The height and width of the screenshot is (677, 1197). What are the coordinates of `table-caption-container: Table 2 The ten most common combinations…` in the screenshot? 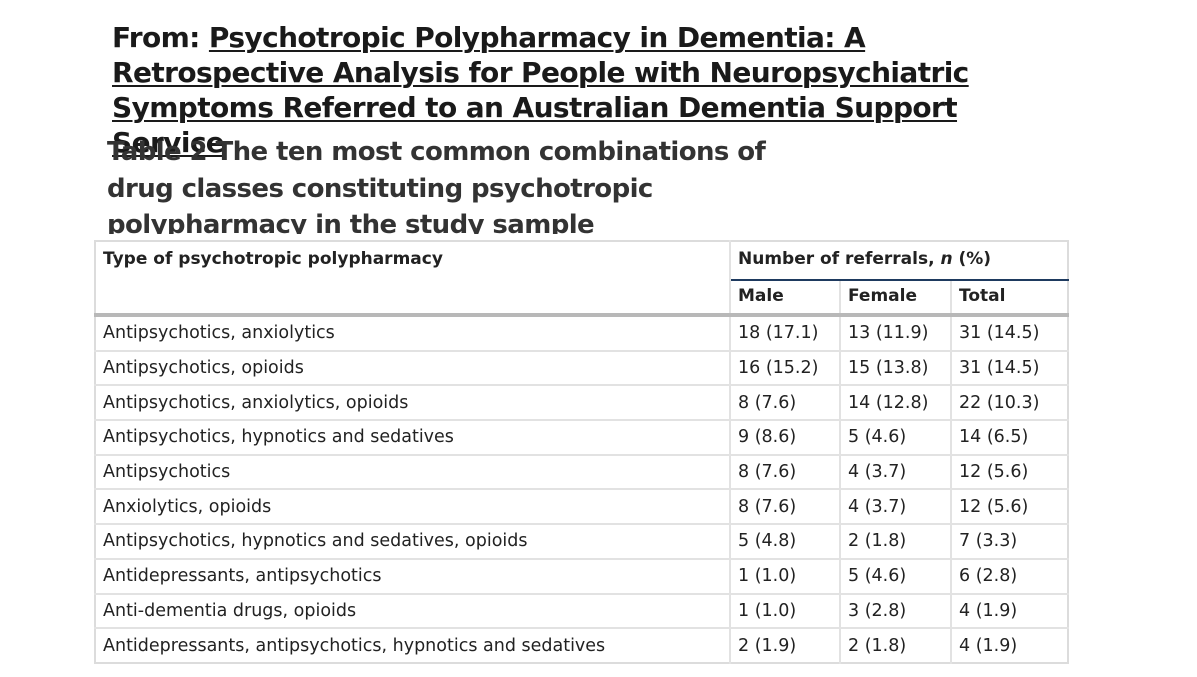 It's located at (457, 184).